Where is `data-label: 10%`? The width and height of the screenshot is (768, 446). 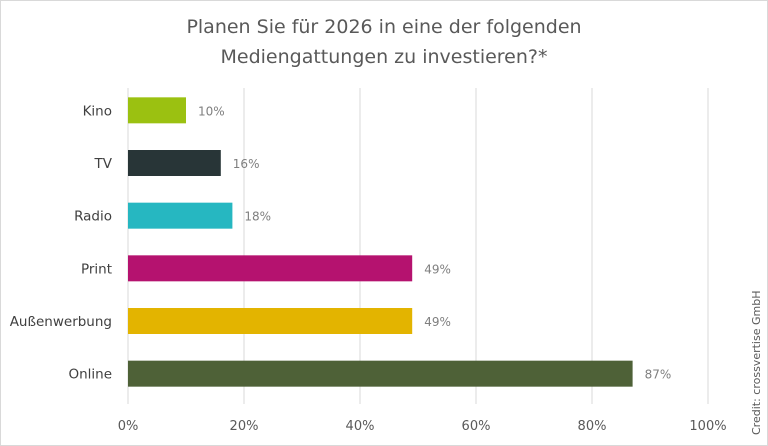
data-label: 10% is located at coordinates (211, 111).